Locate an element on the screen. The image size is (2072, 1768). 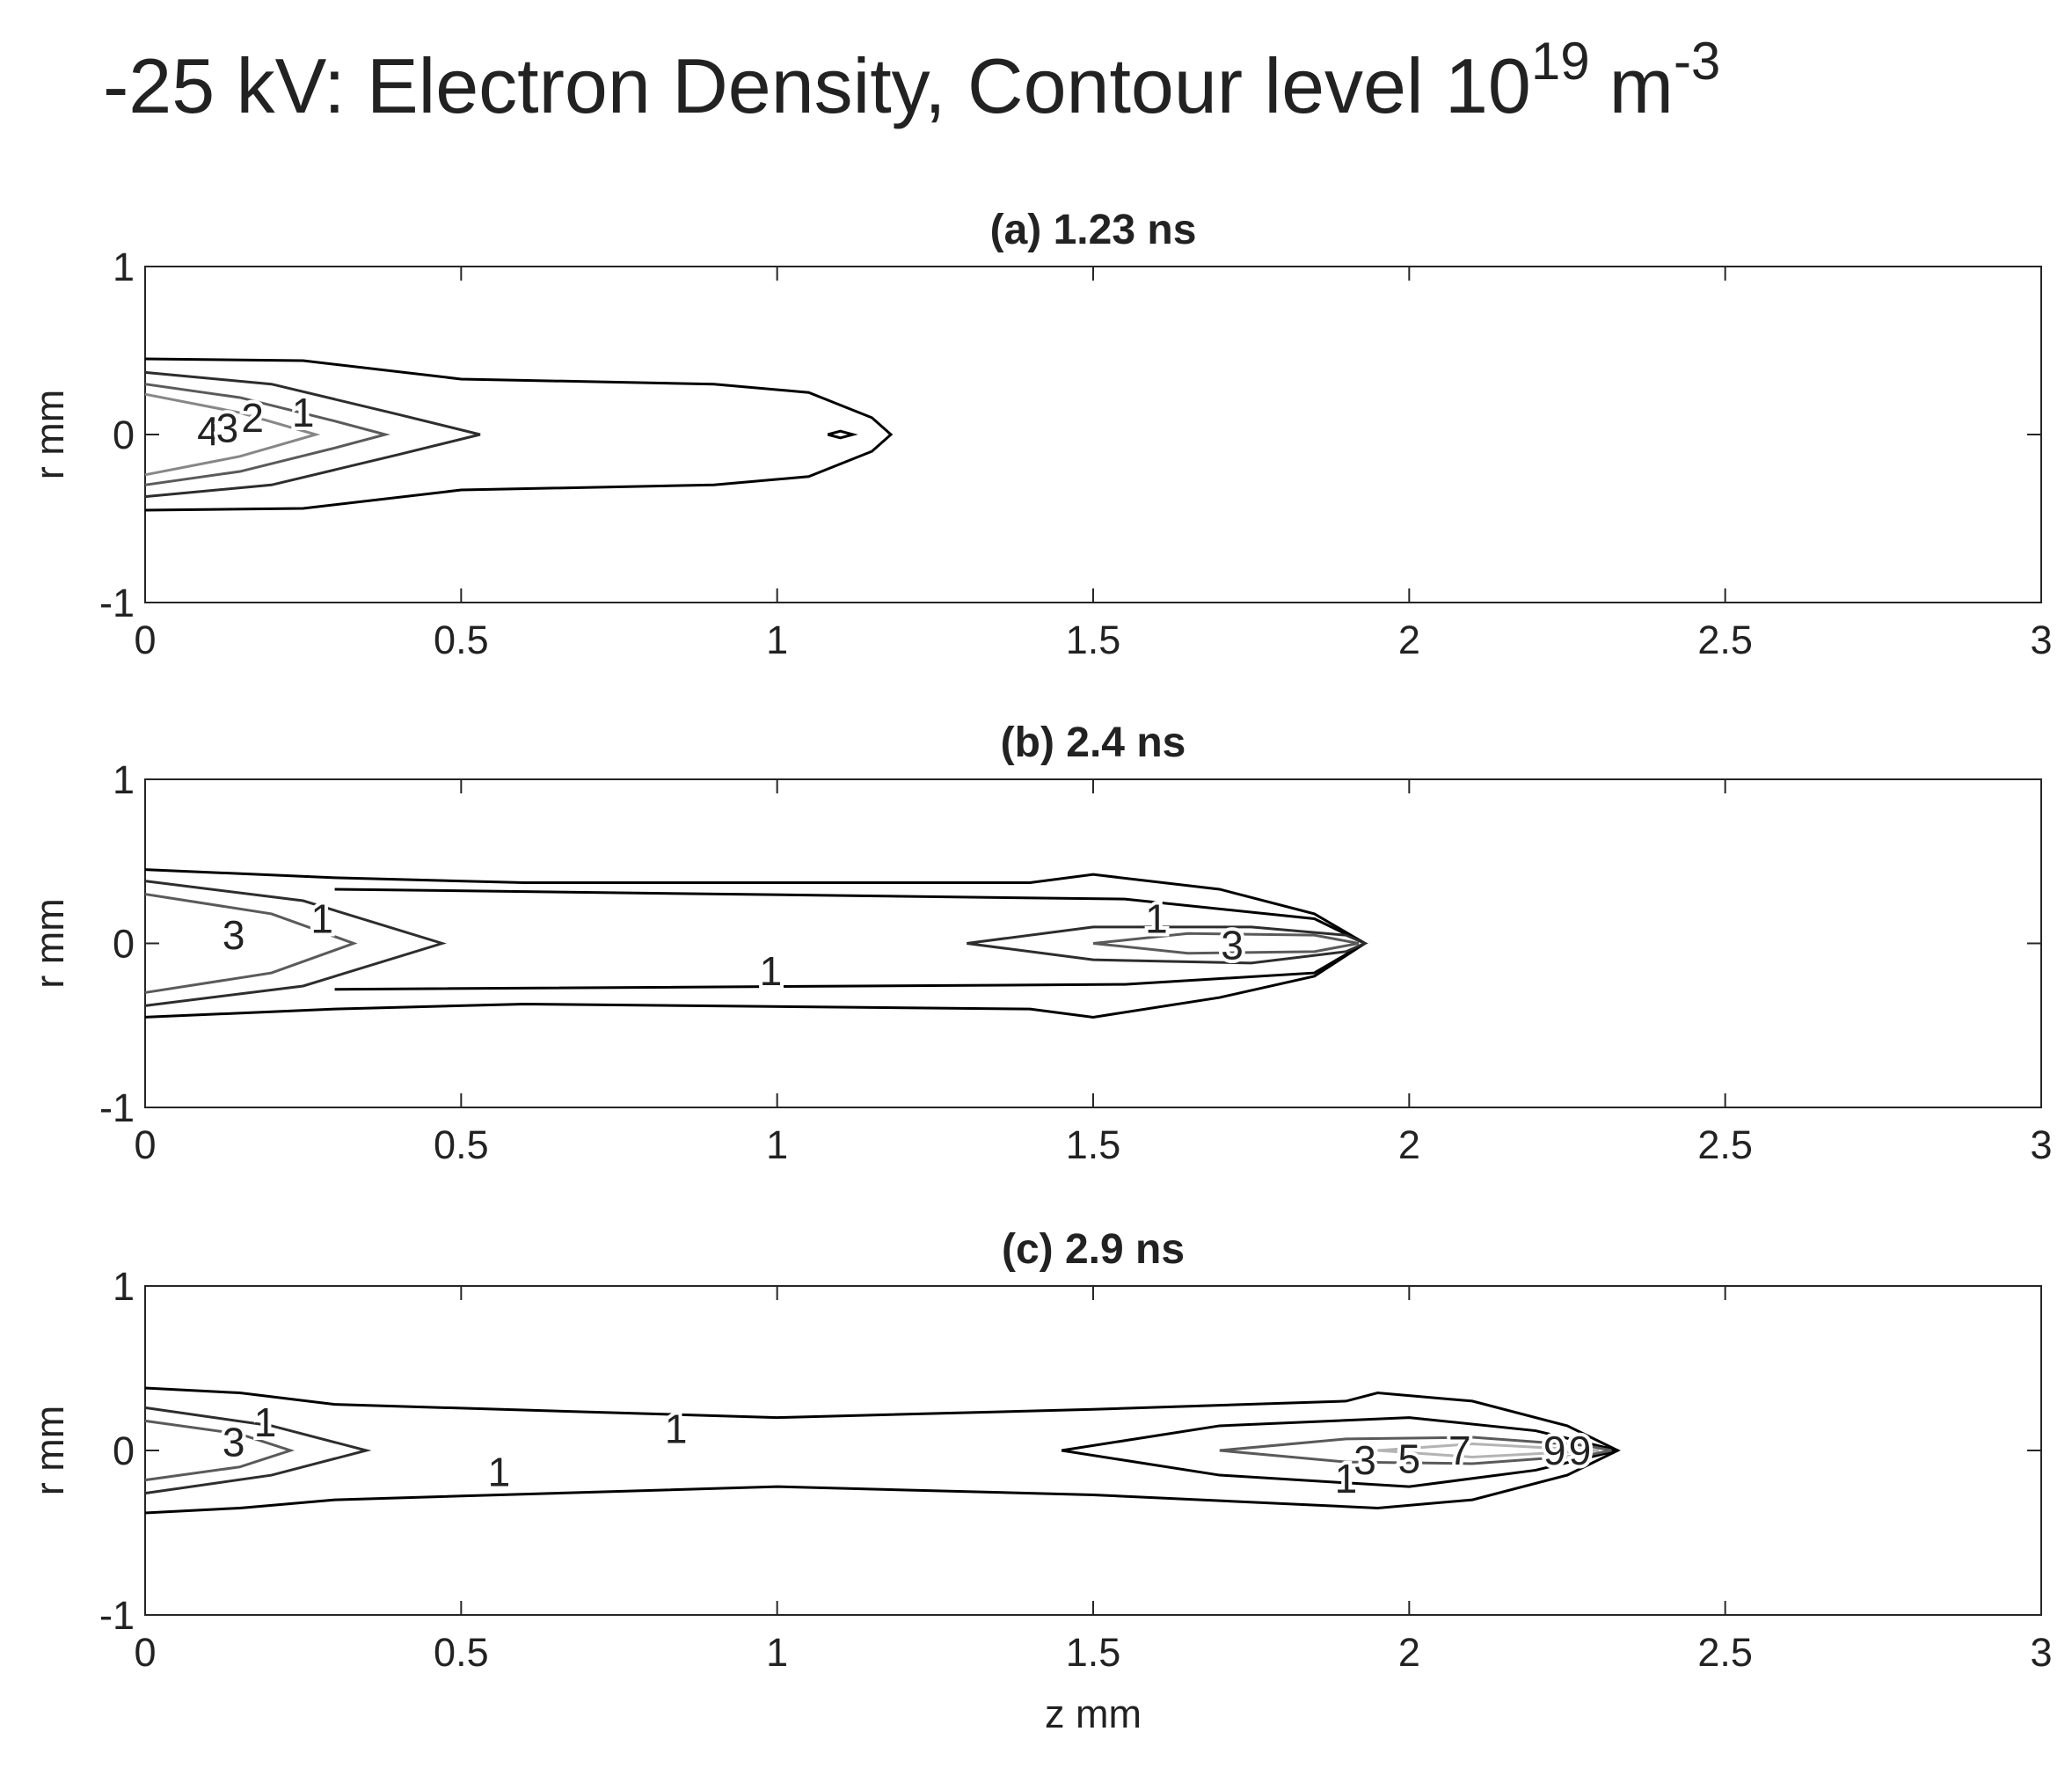
x-axis-label: z mm is located at coordinates (1093, 1713).